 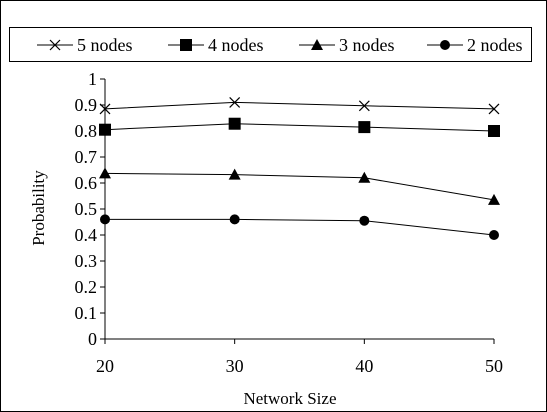 I want to click on x-tick-label: 20, so click(x=105, y=366).